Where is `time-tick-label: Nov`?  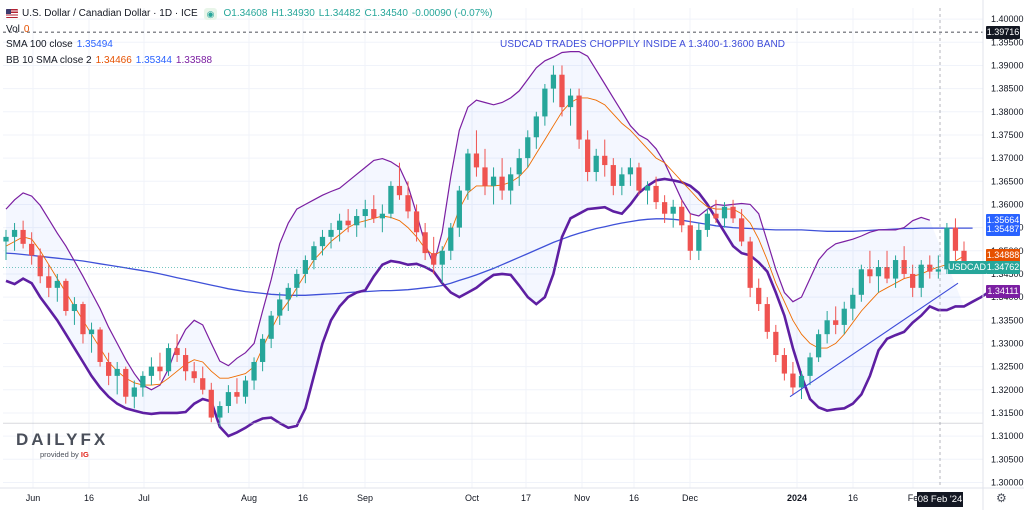 time-tick-label: Nov is located at coordinates (582, 498).